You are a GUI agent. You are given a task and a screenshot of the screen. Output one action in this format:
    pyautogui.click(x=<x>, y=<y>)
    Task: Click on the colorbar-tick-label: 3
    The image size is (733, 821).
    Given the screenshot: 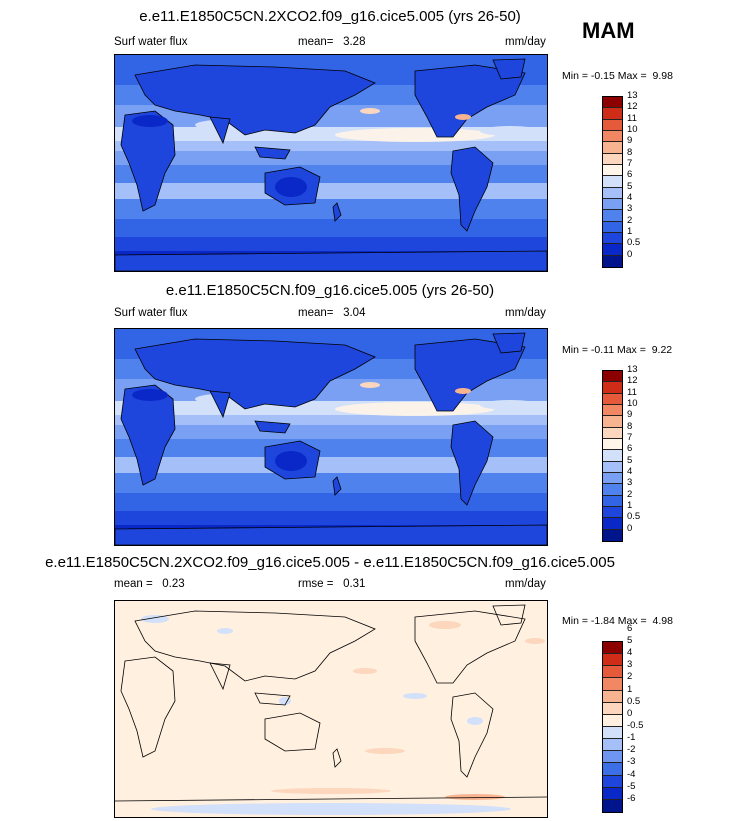 What is the action you would take?
    pyautogui.click(x=630, y=483)
    